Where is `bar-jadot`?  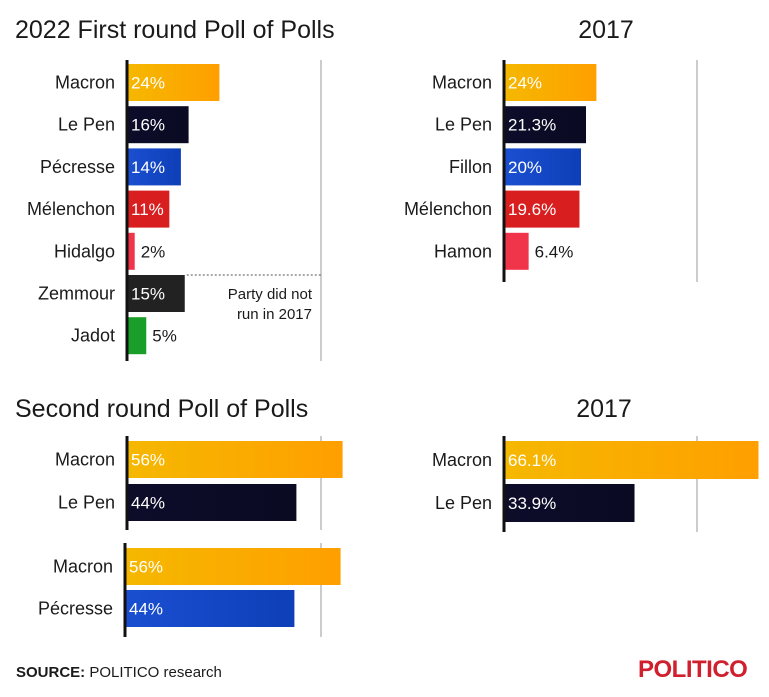 bar-jadot is located at coordinates (137, 336).